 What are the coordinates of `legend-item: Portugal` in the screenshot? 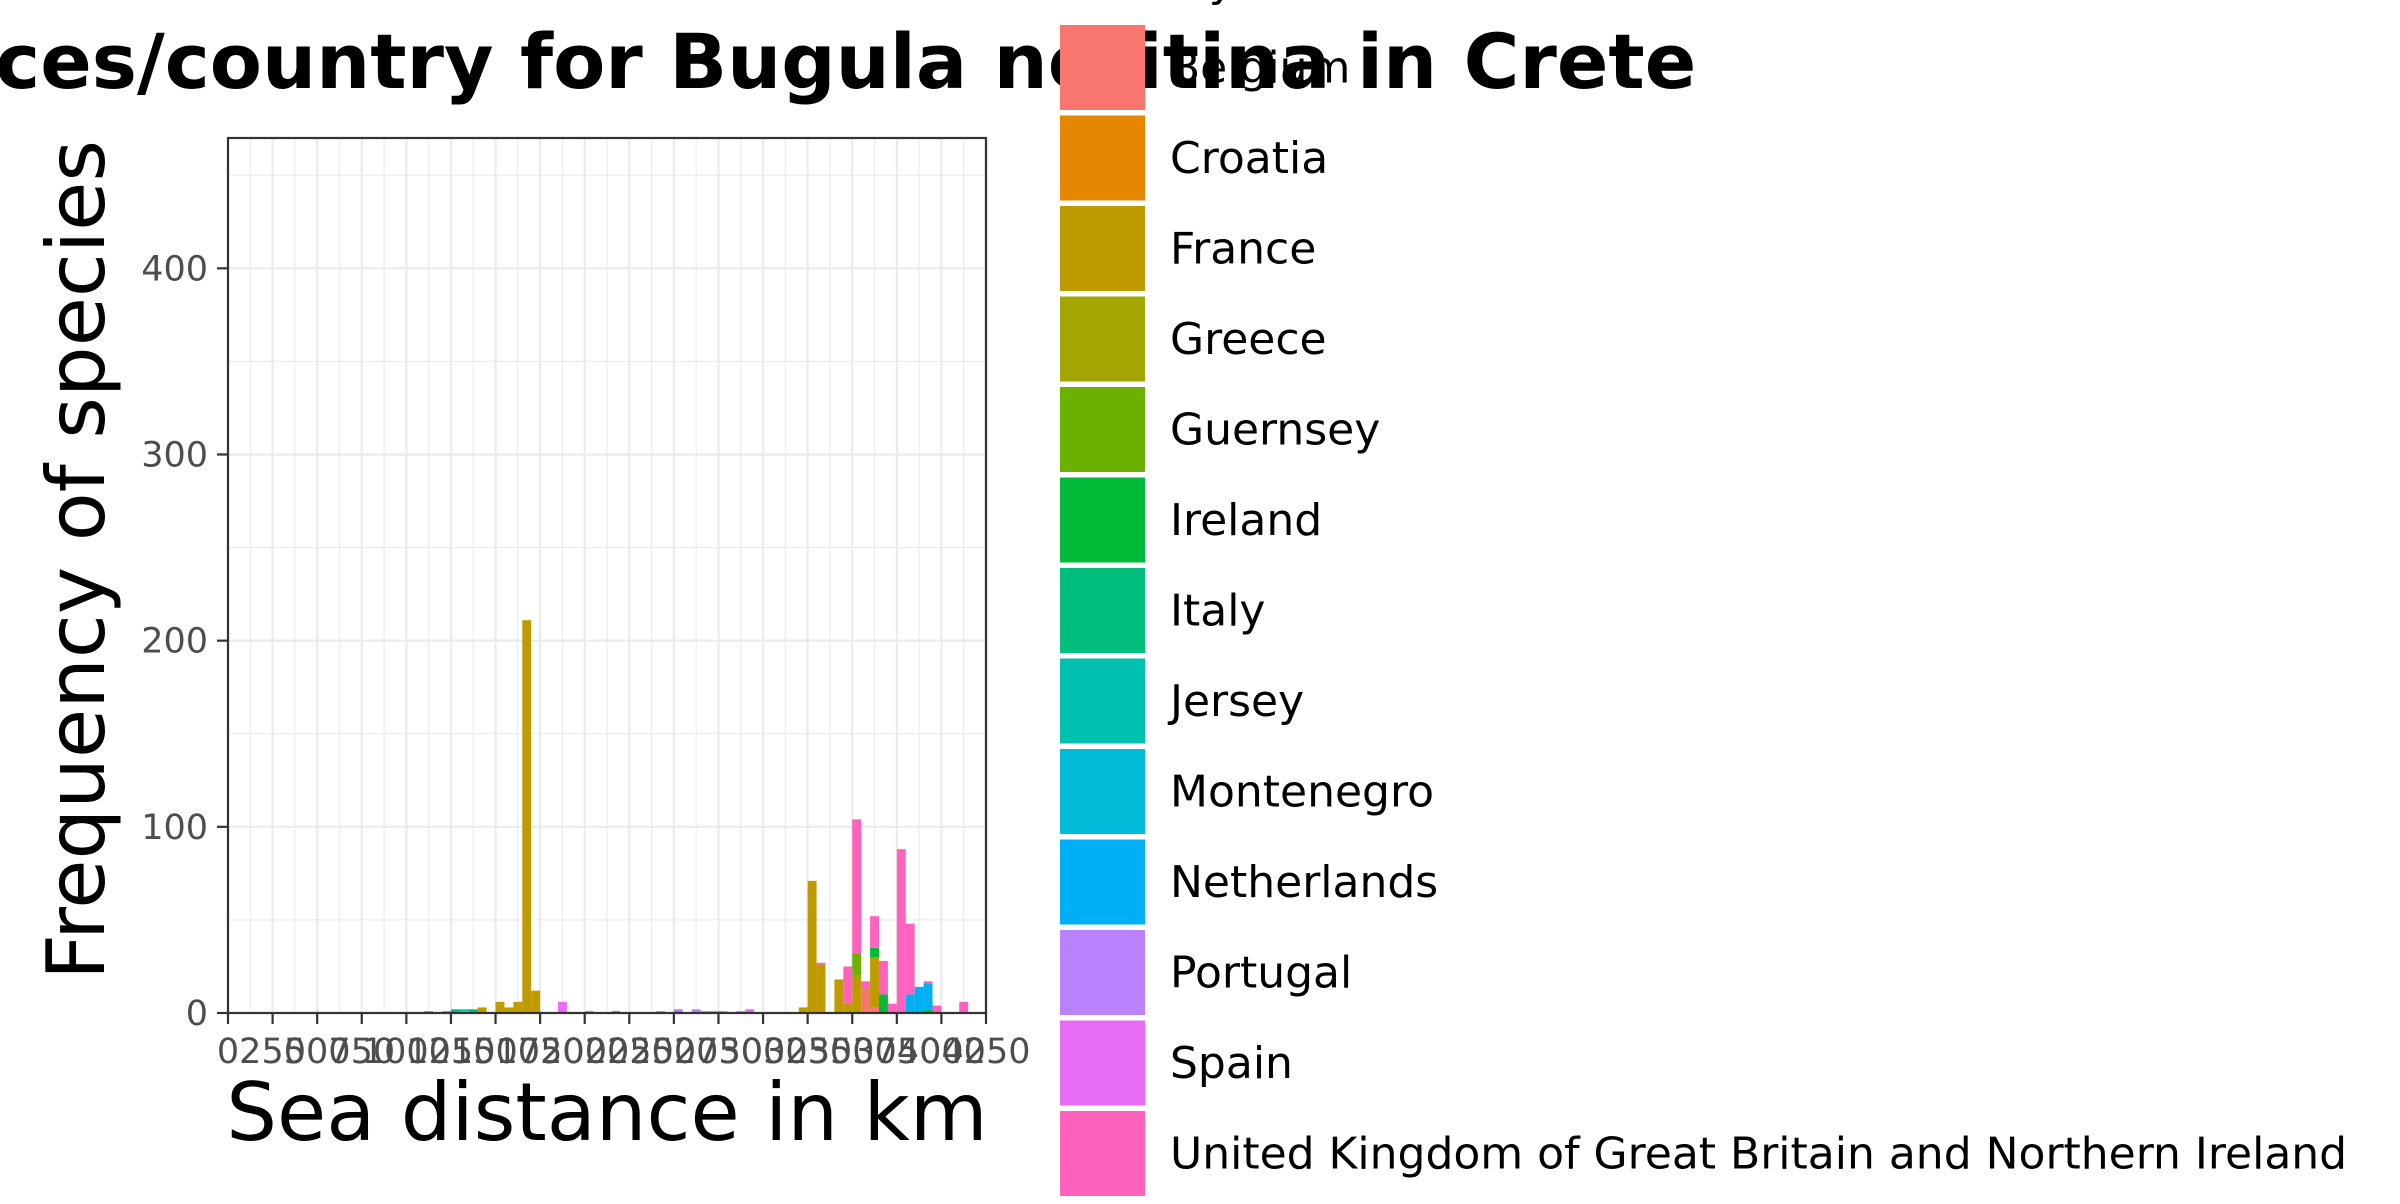 It's located at (1206, 972).